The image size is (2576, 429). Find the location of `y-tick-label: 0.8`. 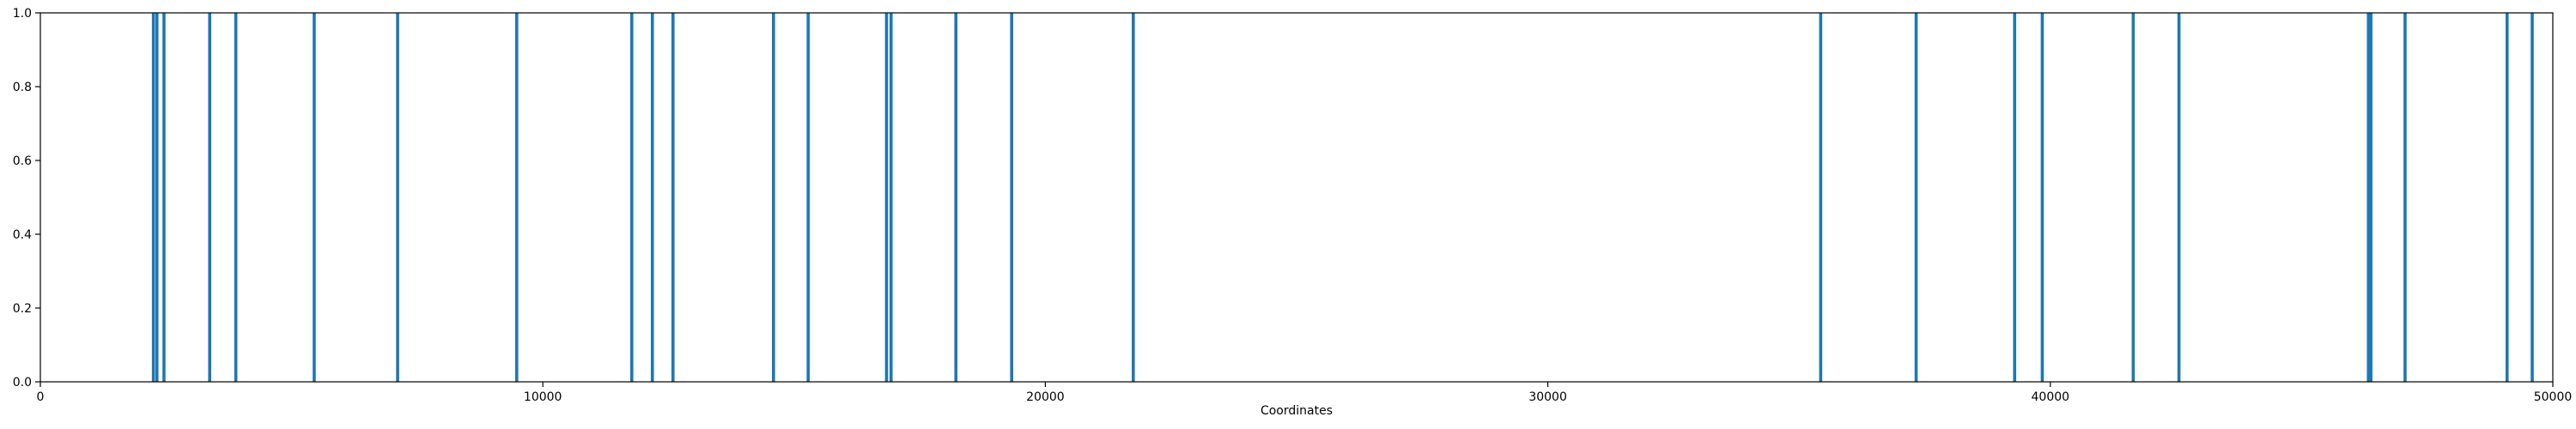

y-tick-label: 0.8 is located at coordinates (23, 88).